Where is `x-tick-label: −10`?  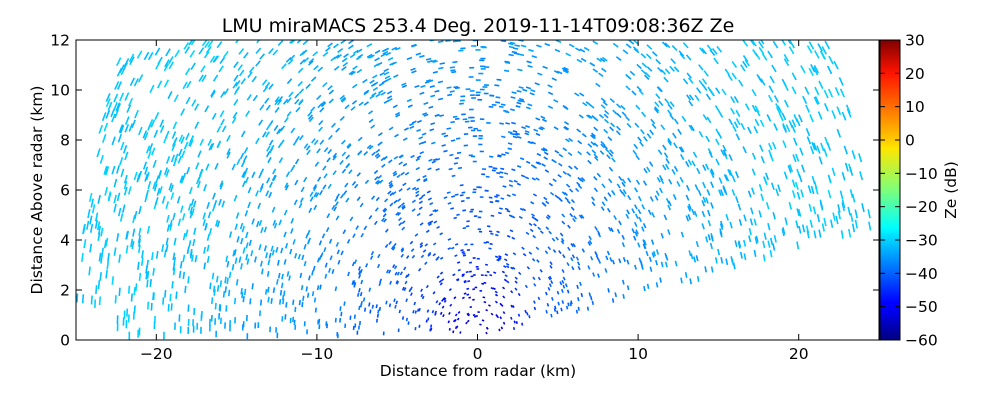
x-tick-label: −10 is located at coordinates (317, 354).